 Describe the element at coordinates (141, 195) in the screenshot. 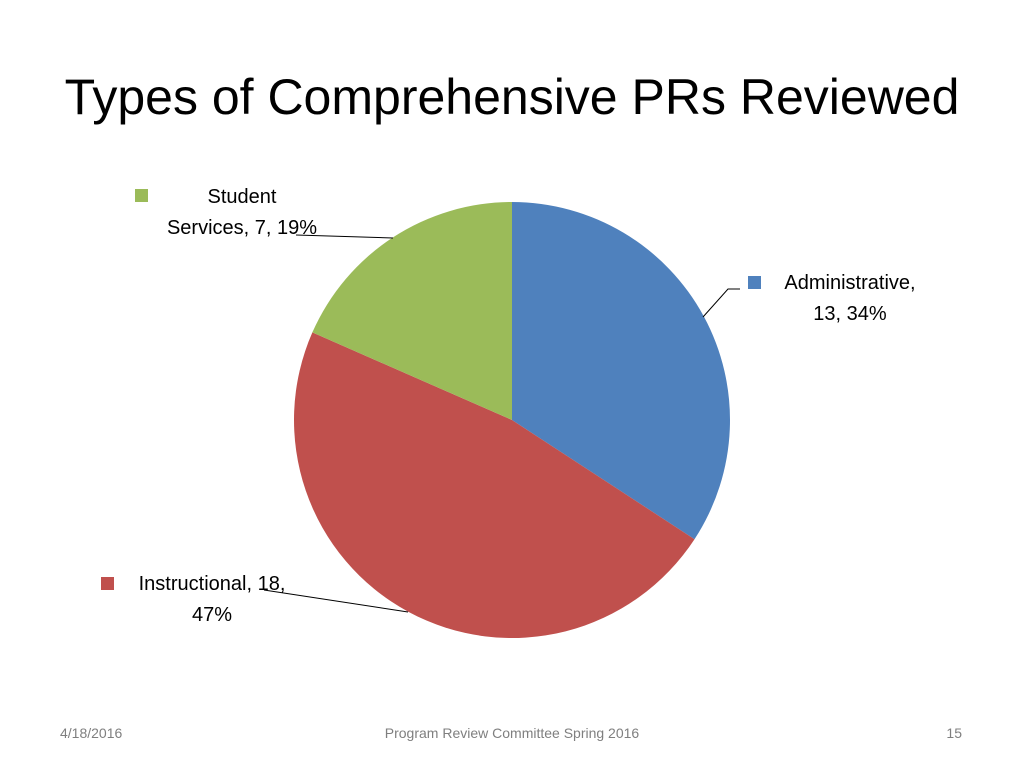

I see `legend-key-student-services` at that location.